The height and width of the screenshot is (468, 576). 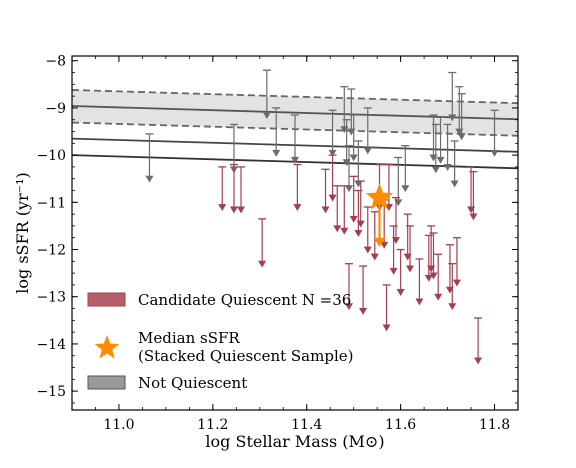 I want to click on legend-label-line2: (Stacked Quiescent Sample), so click(x=245, y=356).